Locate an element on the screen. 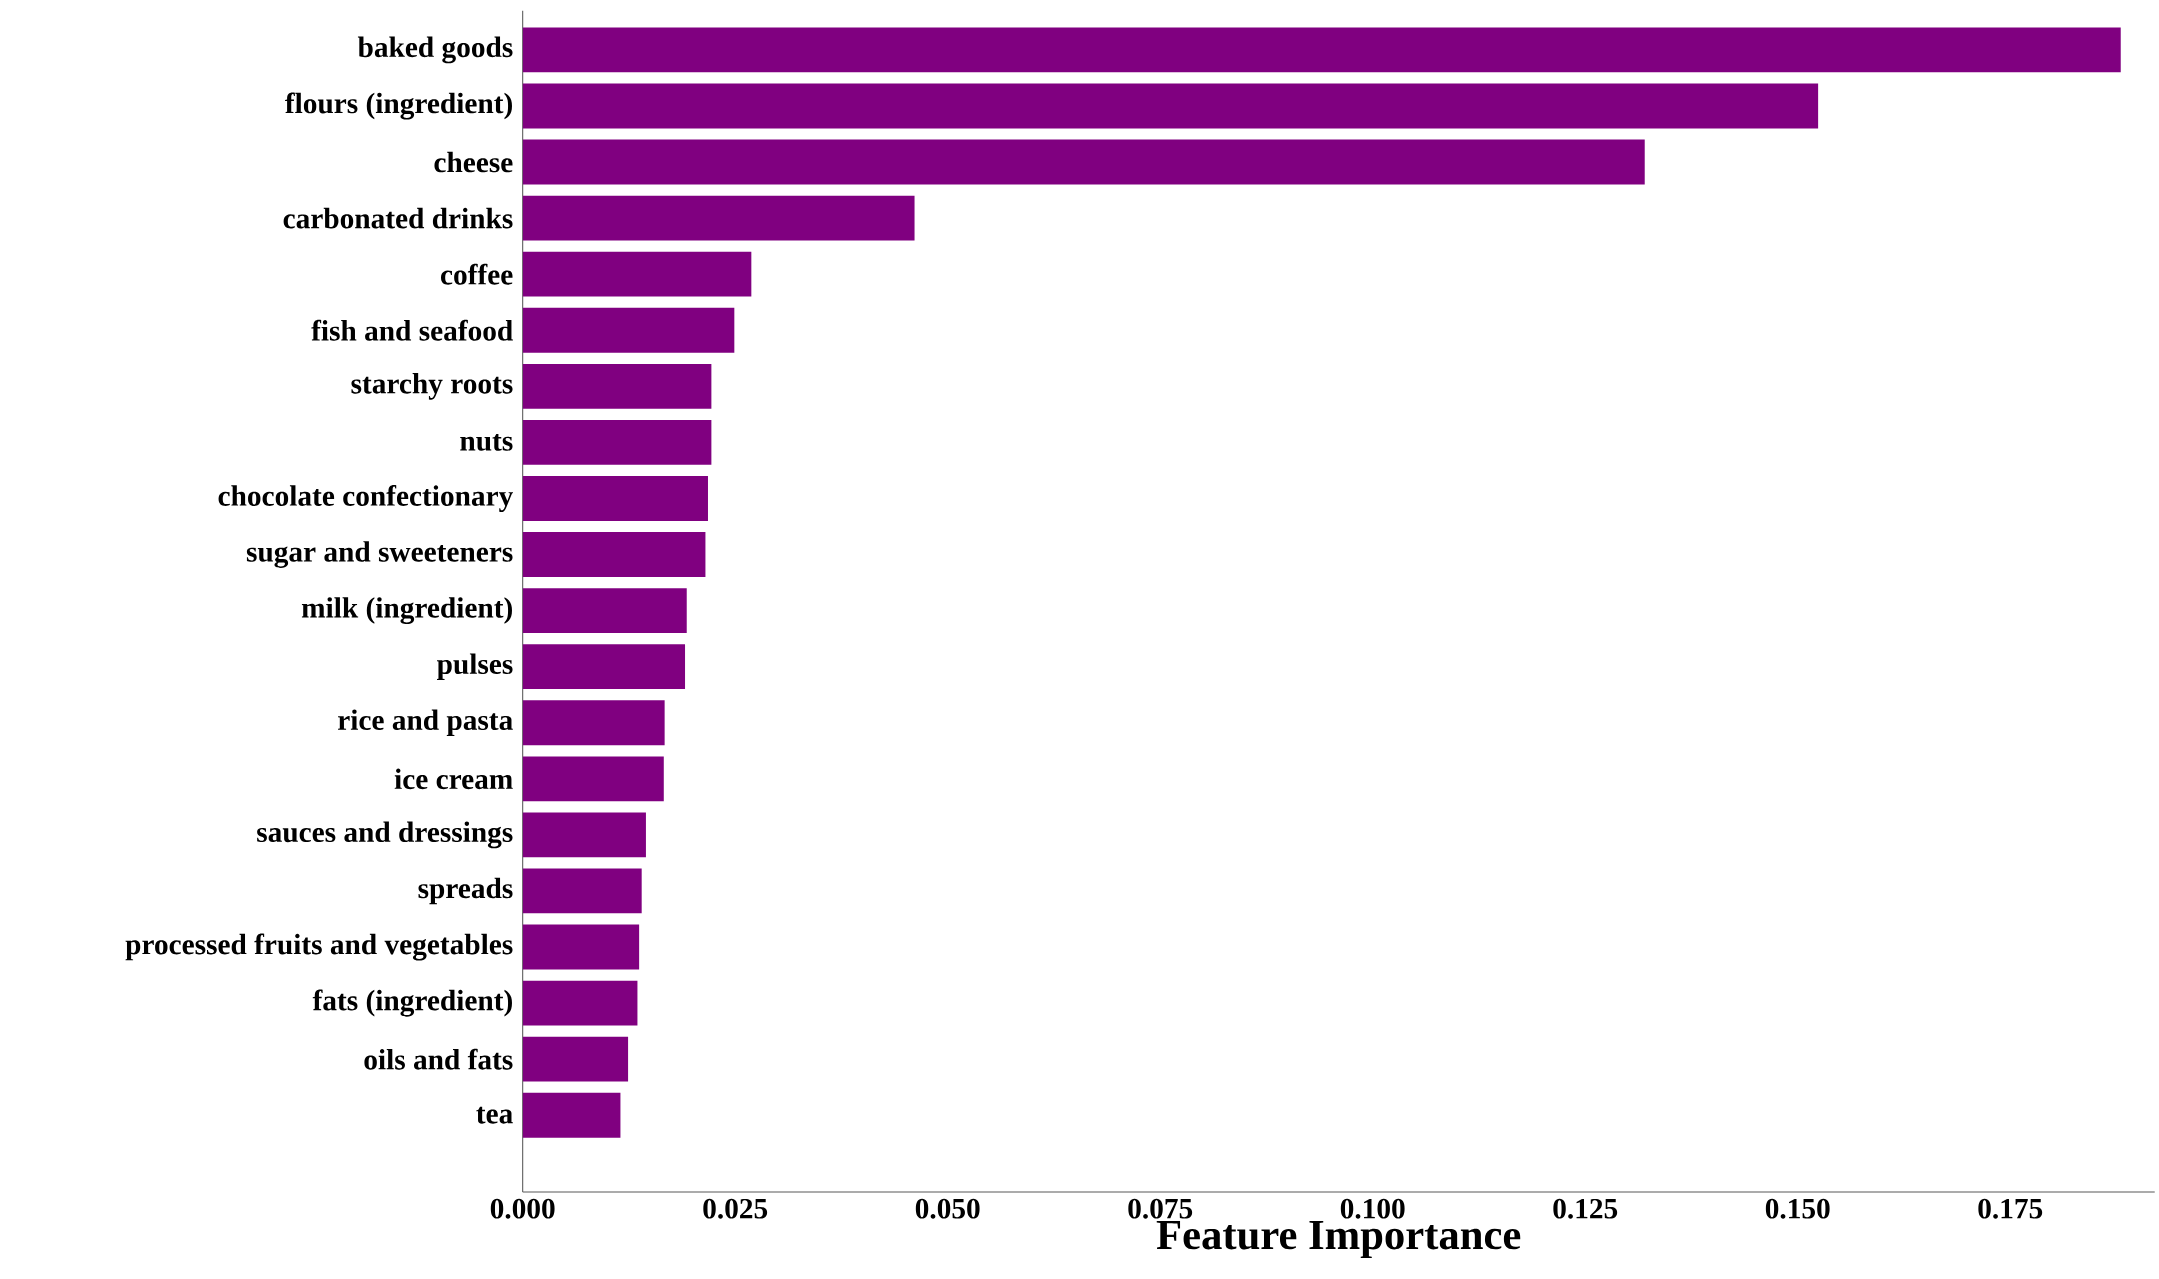 Image resolution: width=2159 pixels, height=1279 pixels. y-tick-label: coffee is located at coordinates (477, 274).